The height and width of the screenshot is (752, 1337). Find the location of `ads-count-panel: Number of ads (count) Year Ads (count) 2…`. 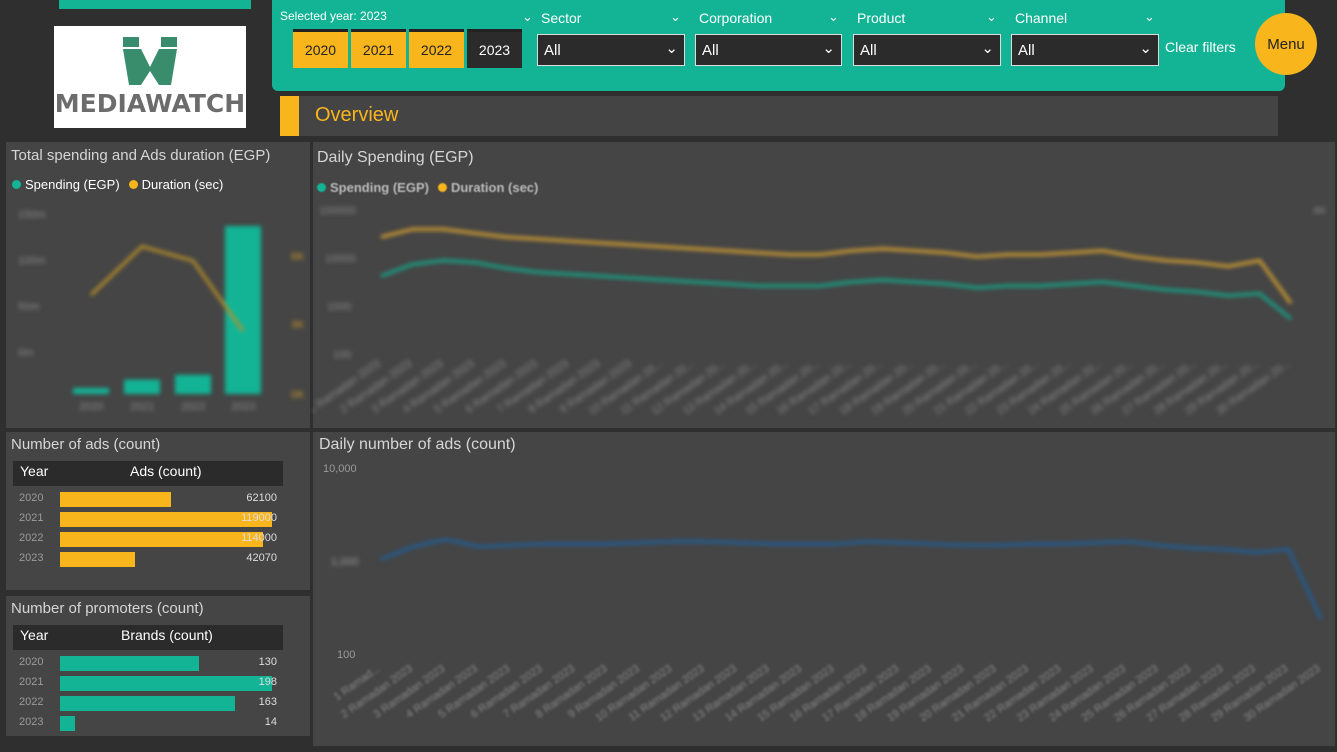

ads-count-panel: Number of ads (count) Year Ads (count) 2… is located at coordinates (158, 511).